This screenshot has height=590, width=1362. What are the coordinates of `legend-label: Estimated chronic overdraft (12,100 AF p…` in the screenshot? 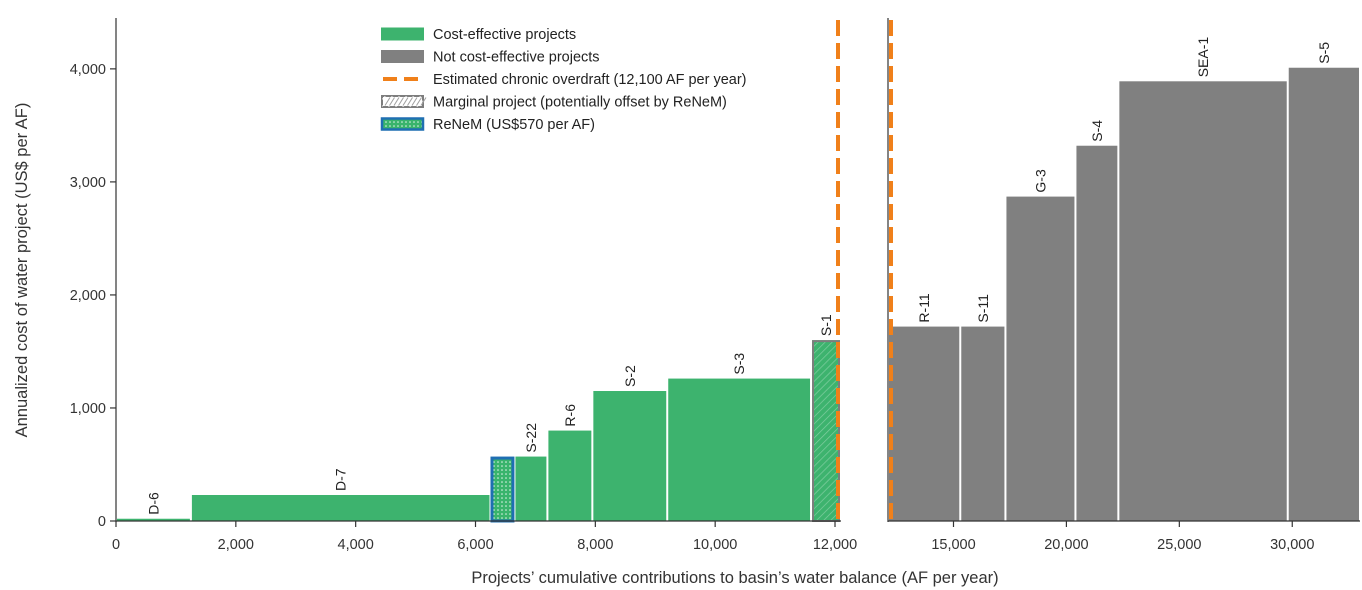 It's located at (590, 80).